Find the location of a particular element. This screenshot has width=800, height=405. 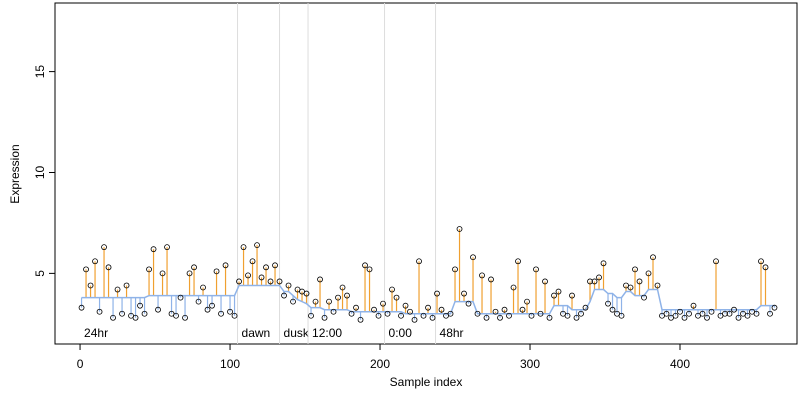

x-tick-label: 400 is located at coordinates (680, 364).